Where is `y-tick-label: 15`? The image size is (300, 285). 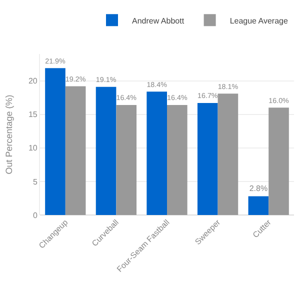 y-tick-label: 15 is located at coordinates (33, 115).